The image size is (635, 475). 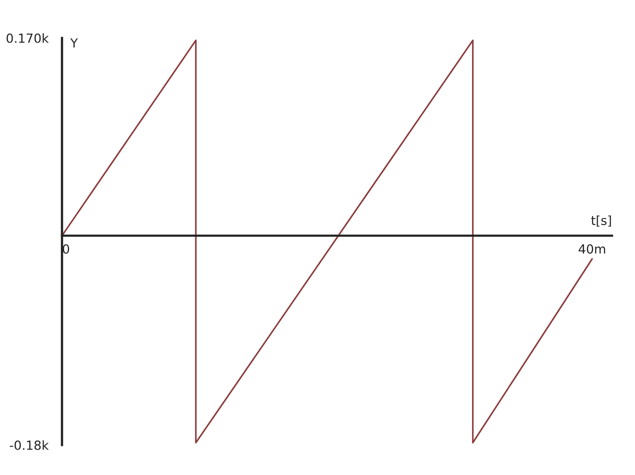 I want to click on x-tick-label: 40m, so click(x=592, y=249).